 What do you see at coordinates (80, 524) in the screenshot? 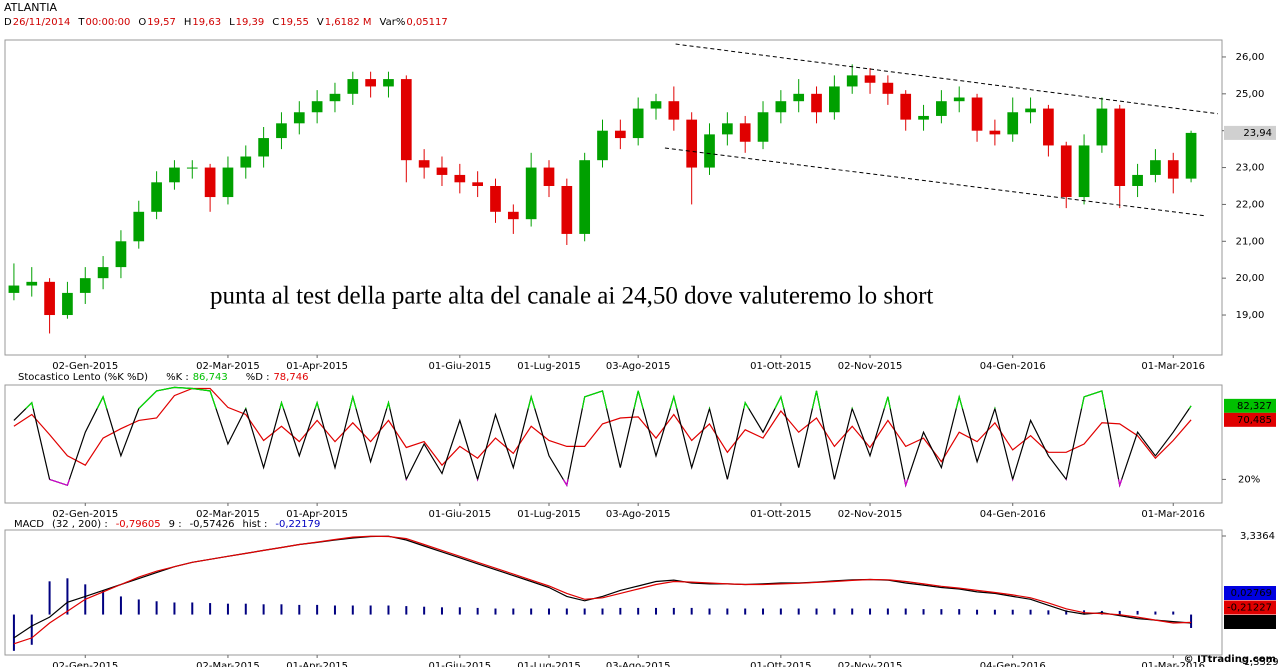
I see `legend-item: (32 , 200) :` at bounding box center [80, 524].